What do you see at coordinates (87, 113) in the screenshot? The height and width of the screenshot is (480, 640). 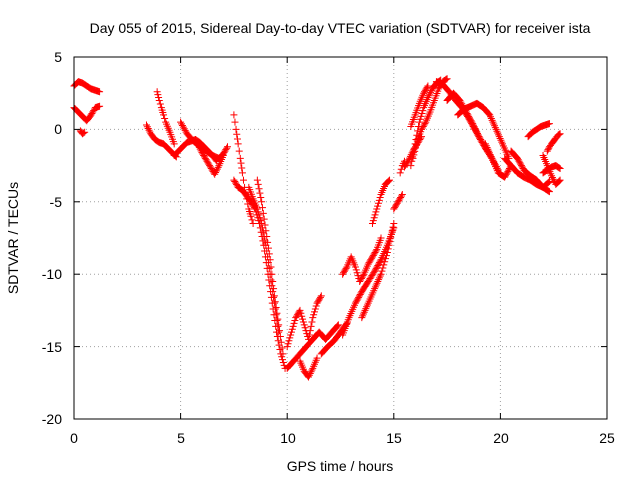 I see `series-arc-b` at bounding box center [87, 113].